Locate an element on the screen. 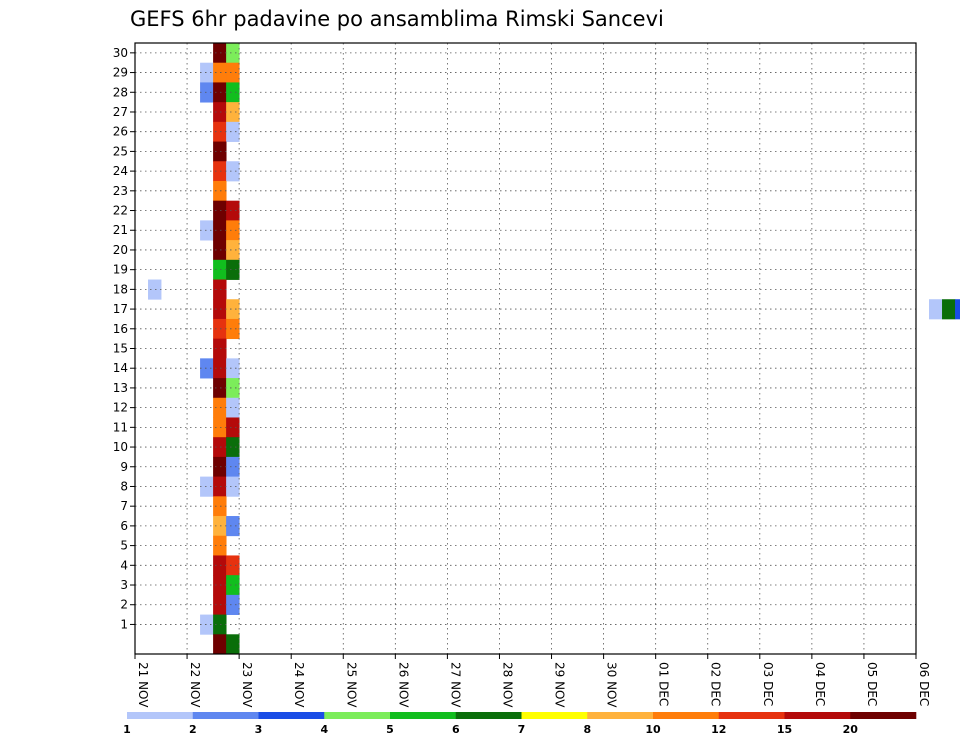 This screenshot has width=960, height=742. x-tick-label: 25 NOV is located at coordinates (351, 685).